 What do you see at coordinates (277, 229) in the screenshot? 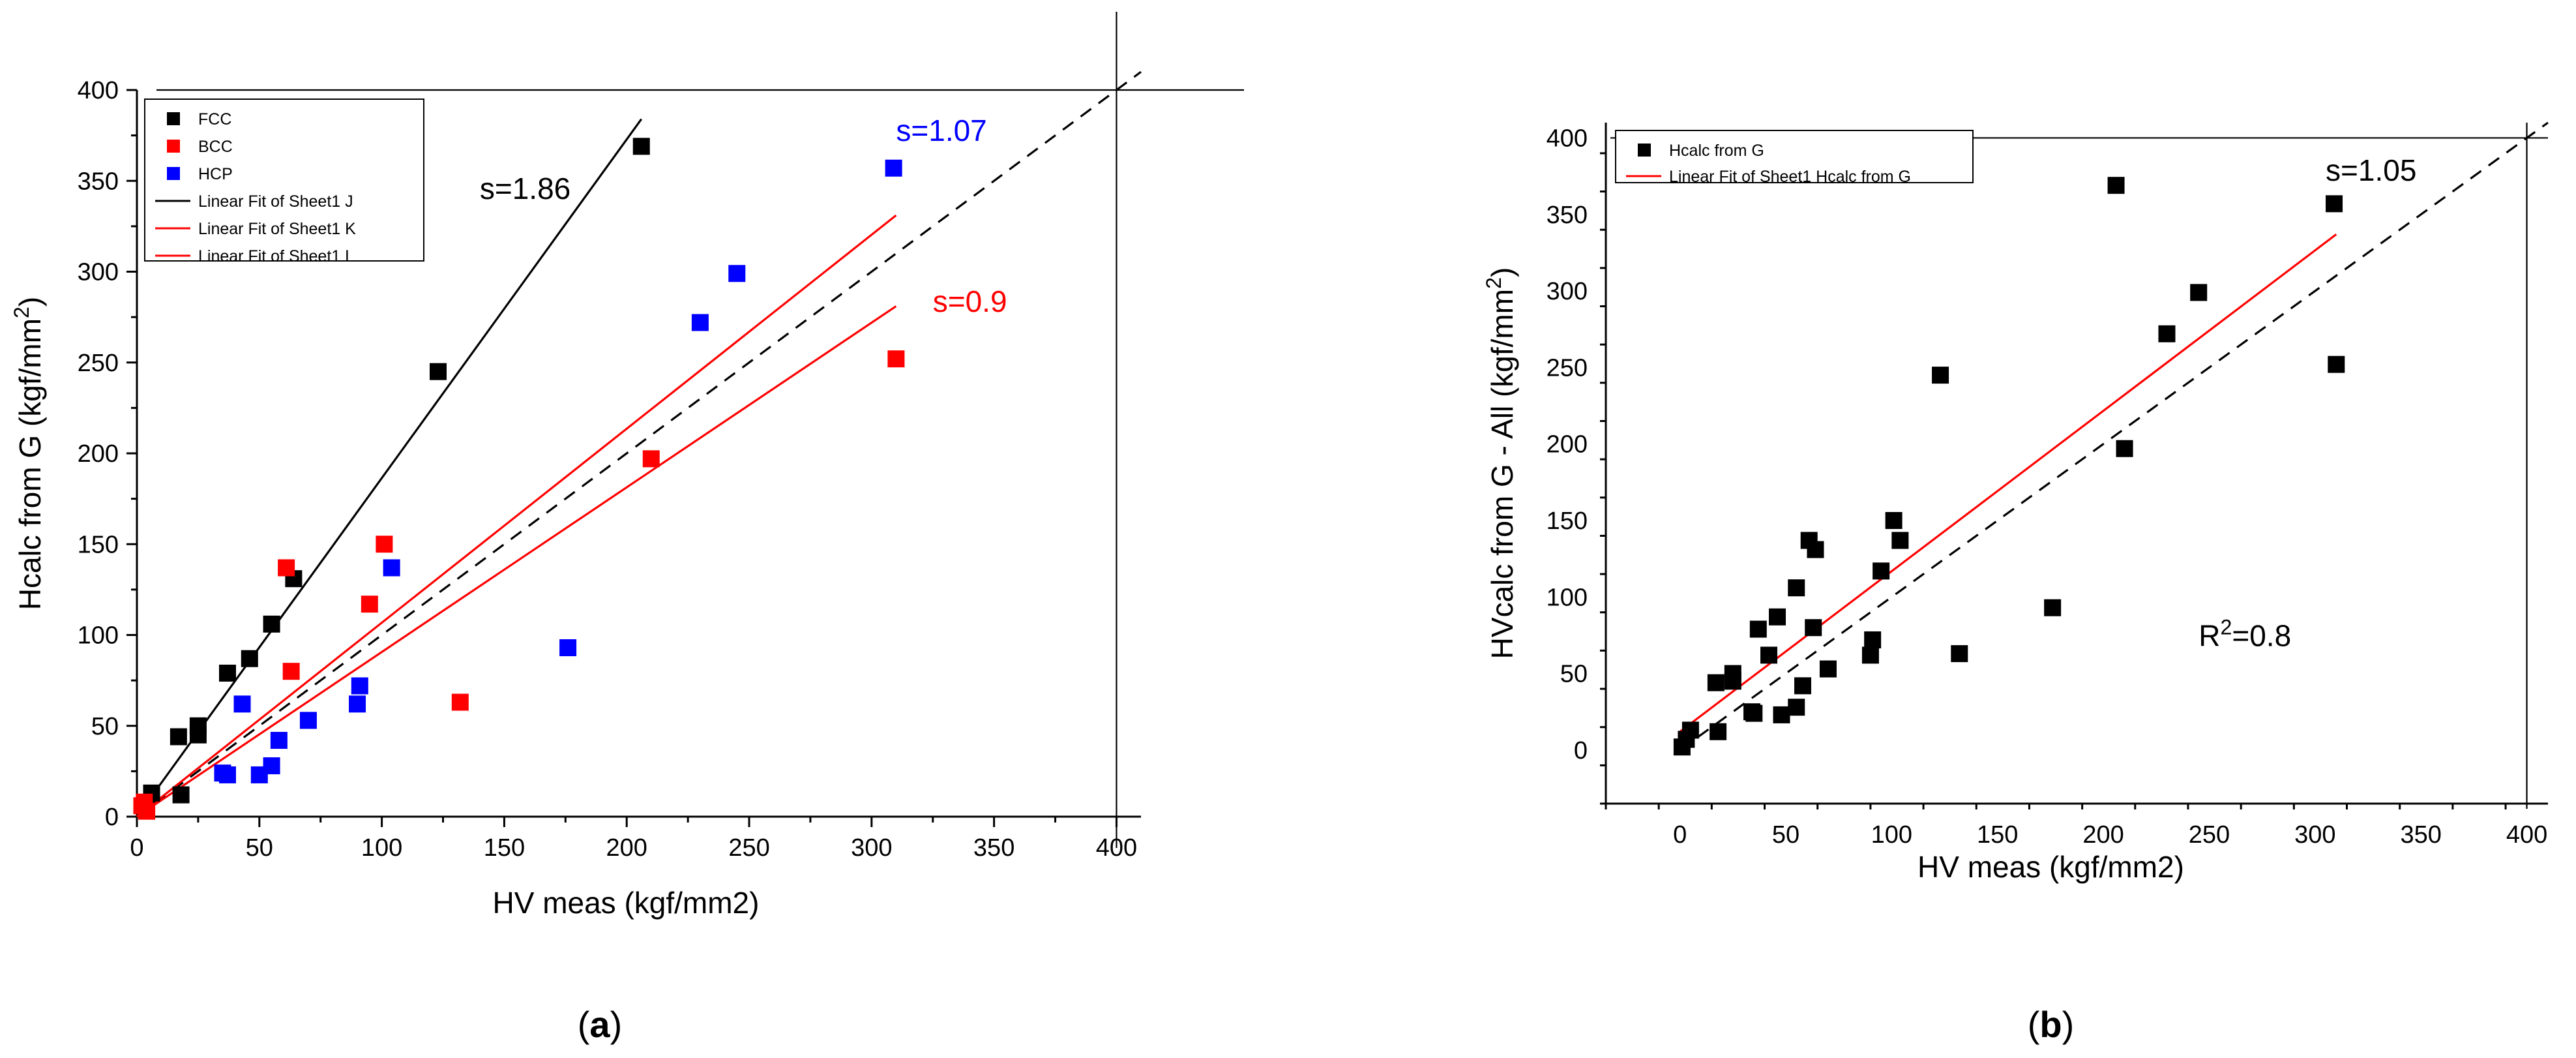
I see `legend-label: Linear Fit of Sheet1 K` at bounding box center [277, 229].